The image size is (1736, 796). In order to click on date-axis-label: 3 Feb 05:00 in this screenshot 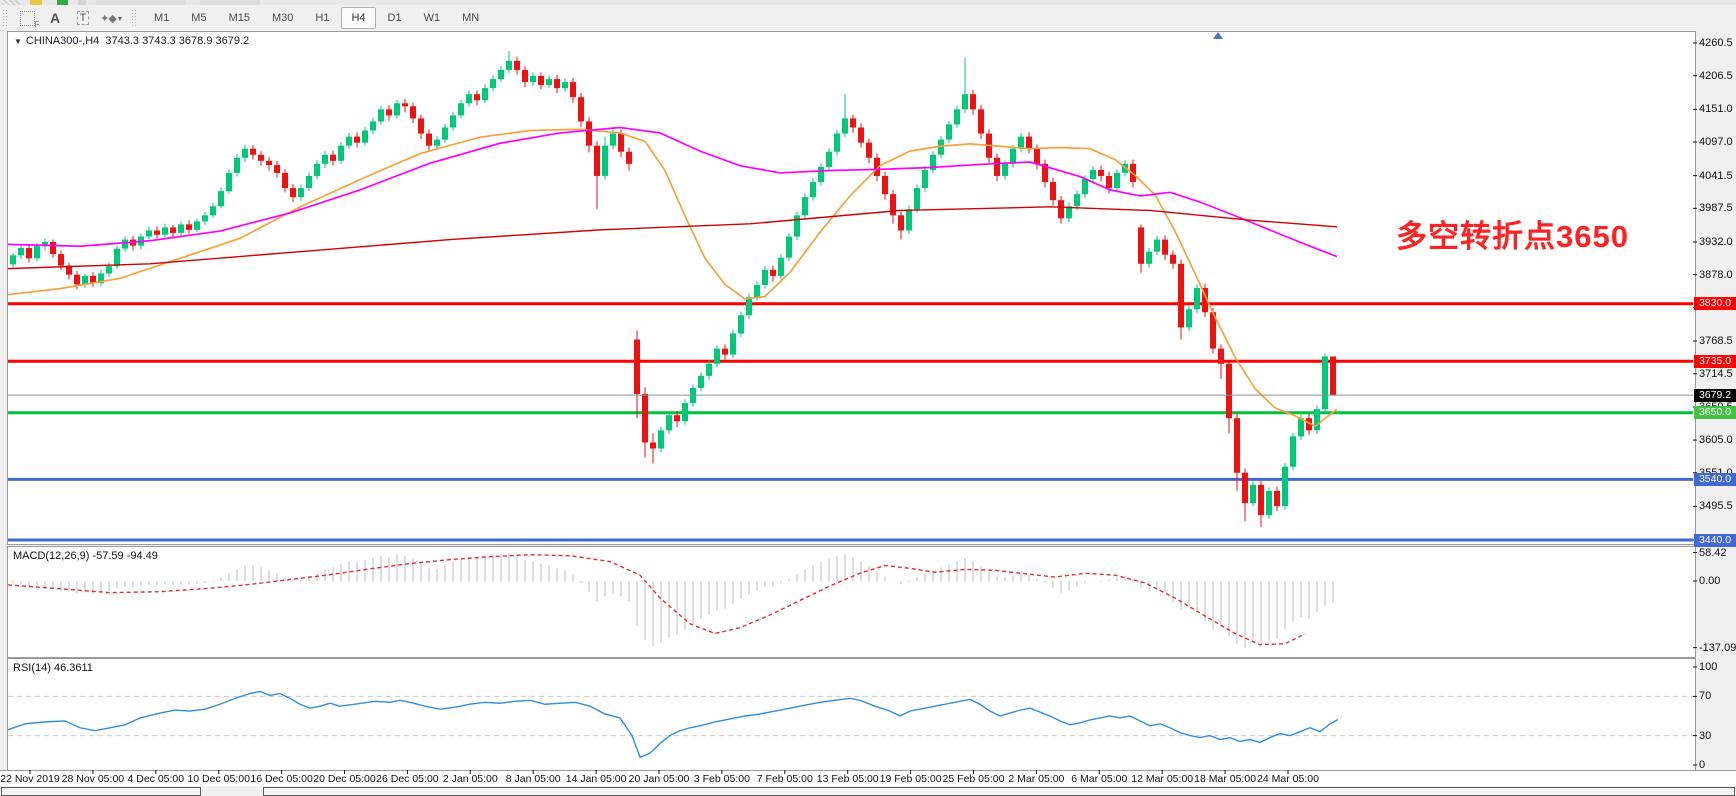, I will do `click(721, 779)`.